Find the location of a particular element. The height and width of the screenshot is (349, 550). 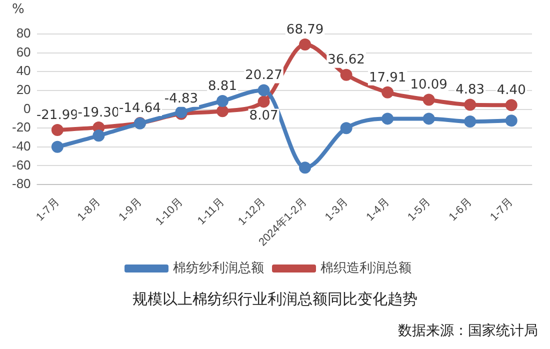

x-tick-label: 1-11月 is located at coordinates (211, 212).